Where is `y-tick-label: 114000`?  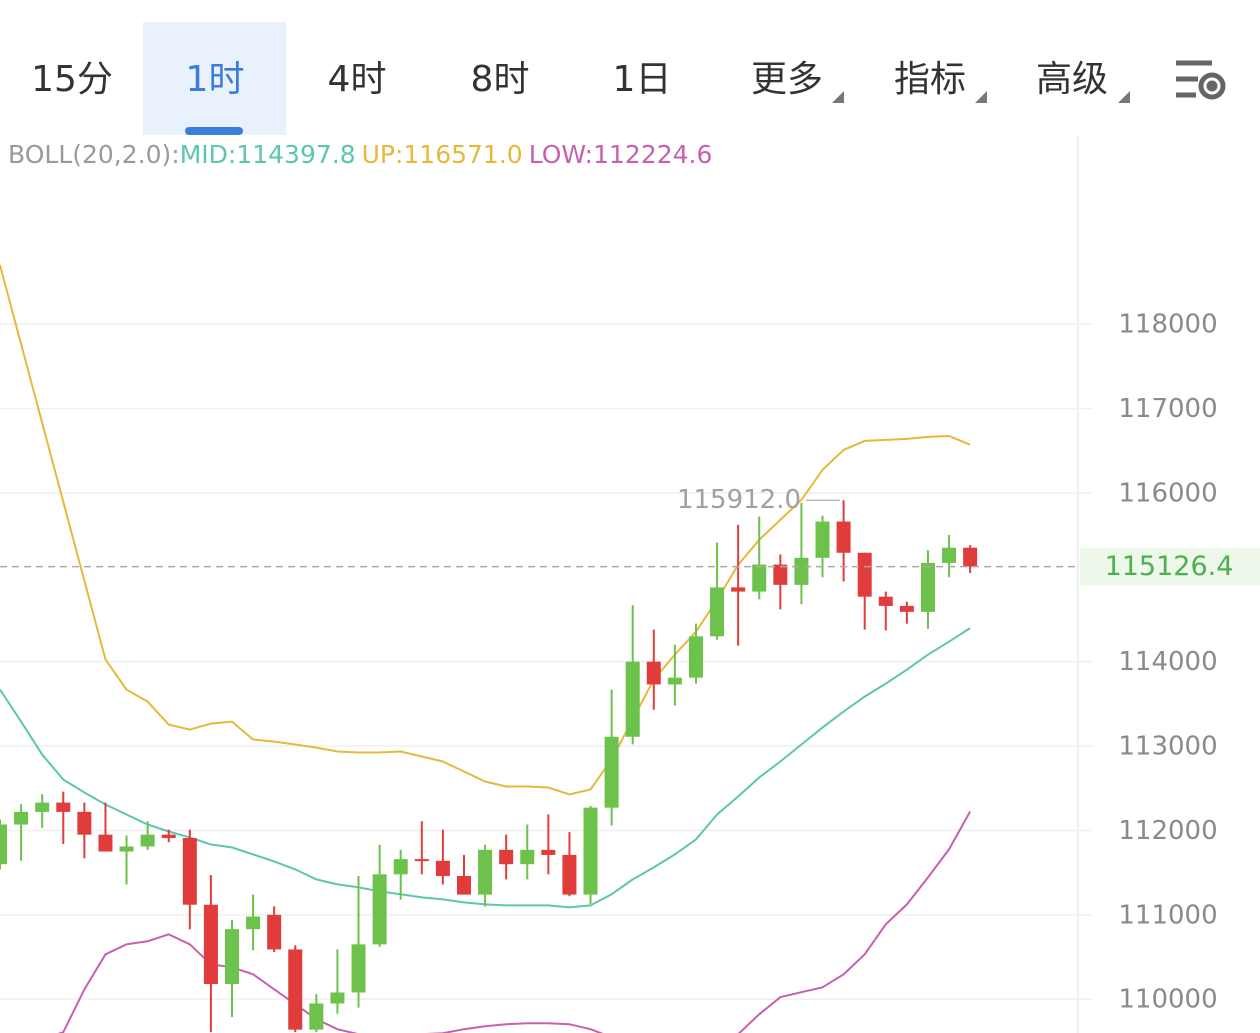
y-tick-label: 114000 is located at coordinates (1167, 662).